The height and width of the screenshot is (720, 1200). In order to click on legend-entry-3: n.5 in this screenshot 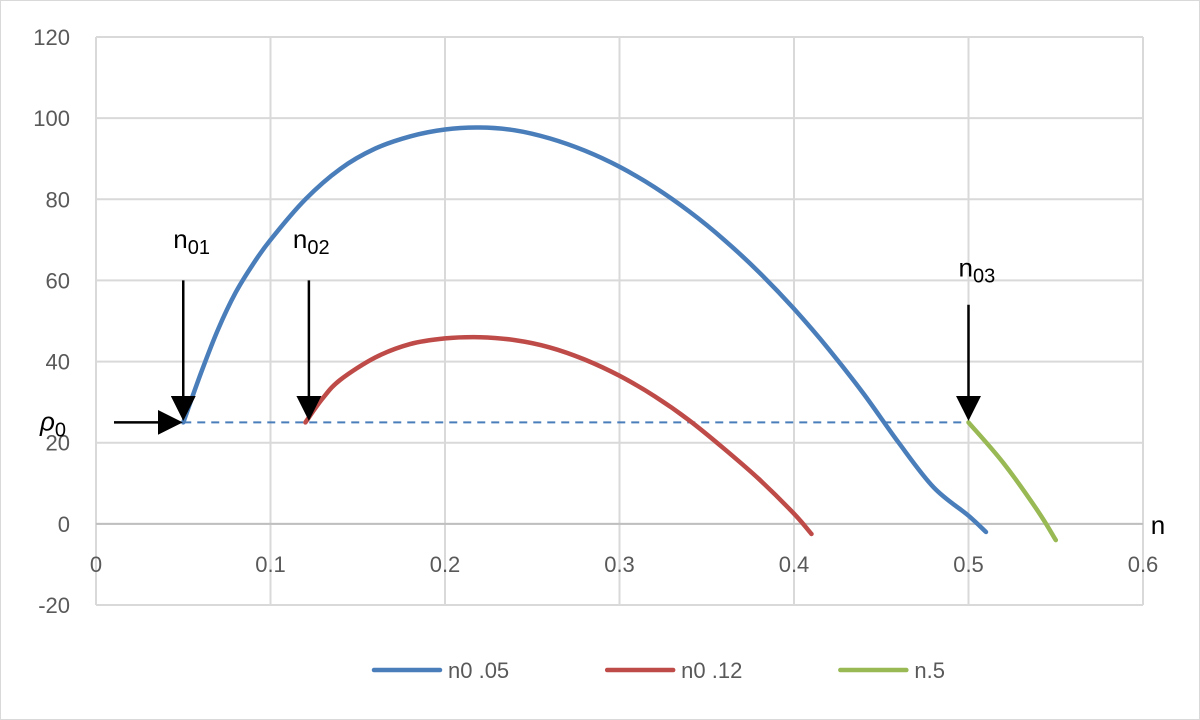, I will do `click(891, 670)`.